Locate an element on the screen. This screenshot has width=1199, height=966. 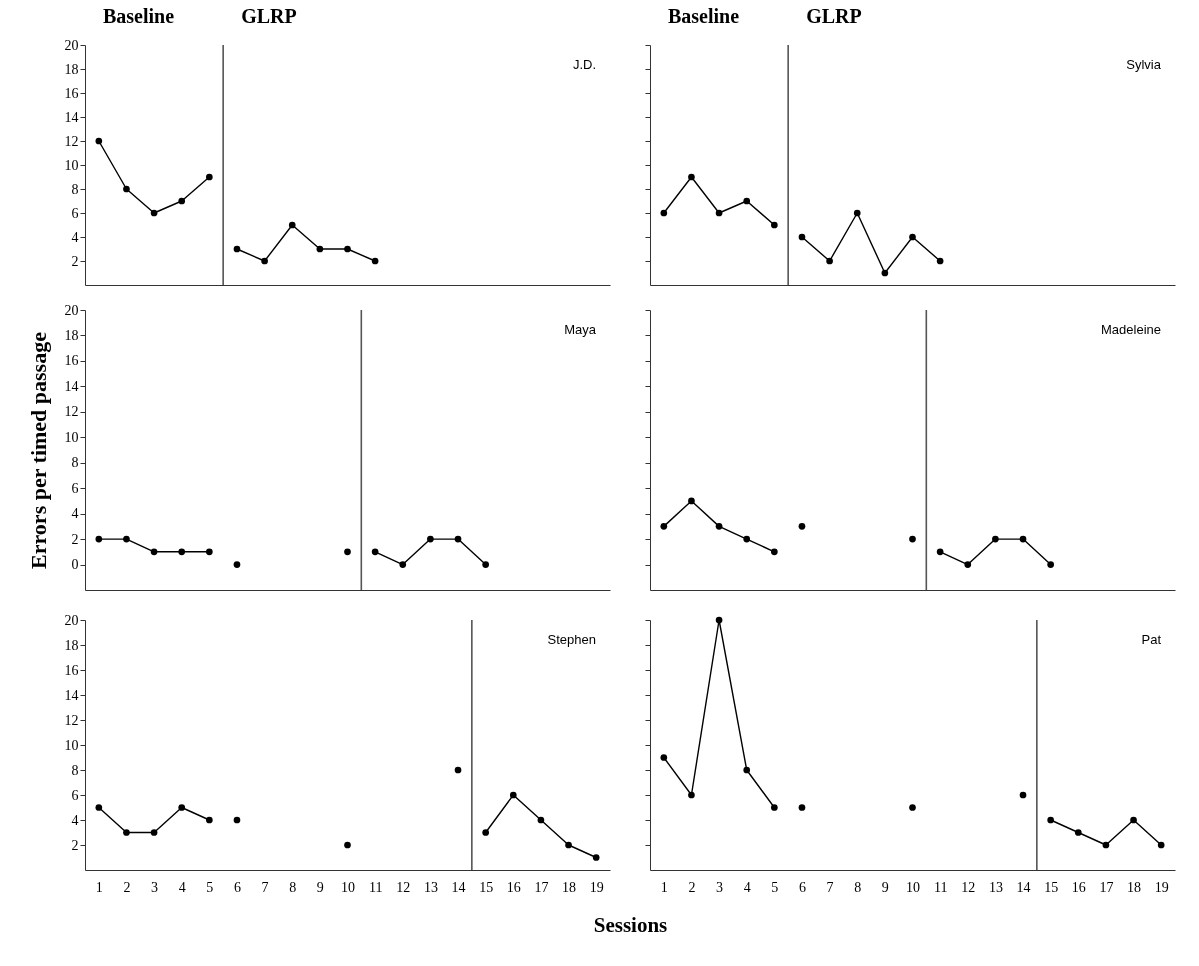
x-tick-label: 12 is located at coordinates (968, 887).